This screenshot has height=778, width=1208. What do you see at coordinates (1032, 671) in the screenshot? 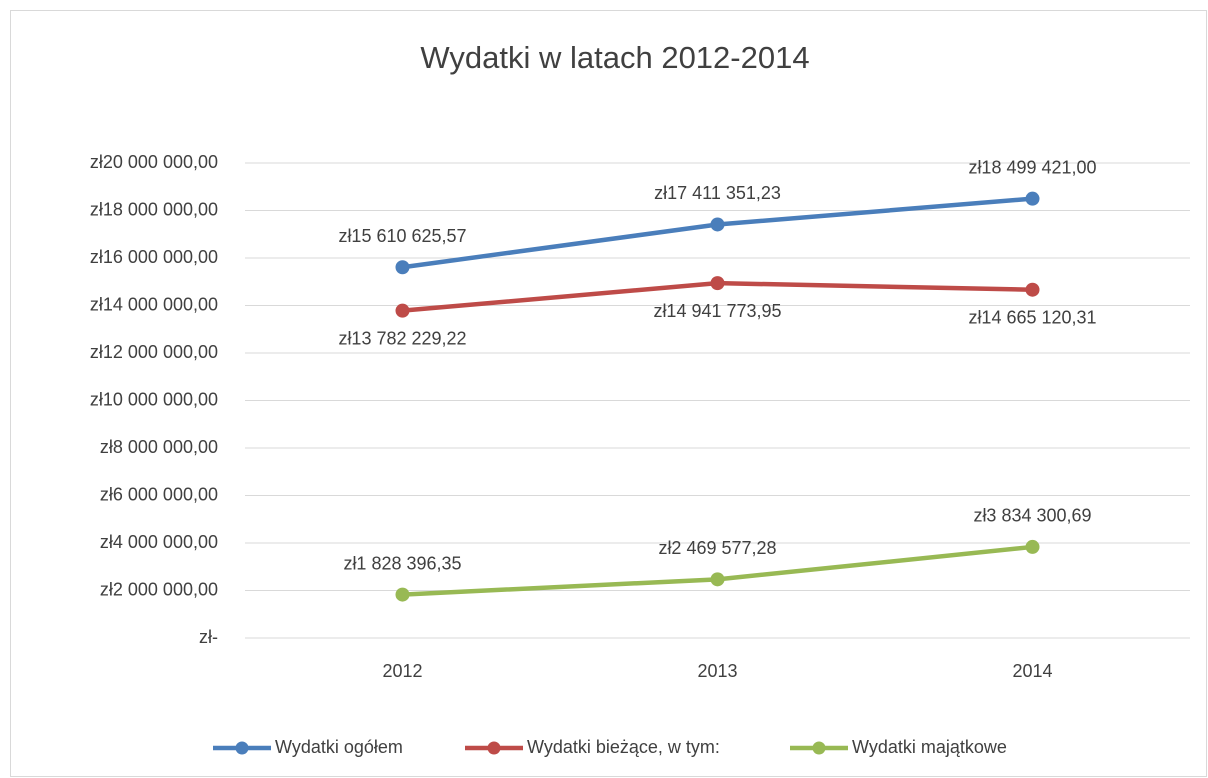
I see `x-tick-label: 2014` at bounding box center [1032, 671].